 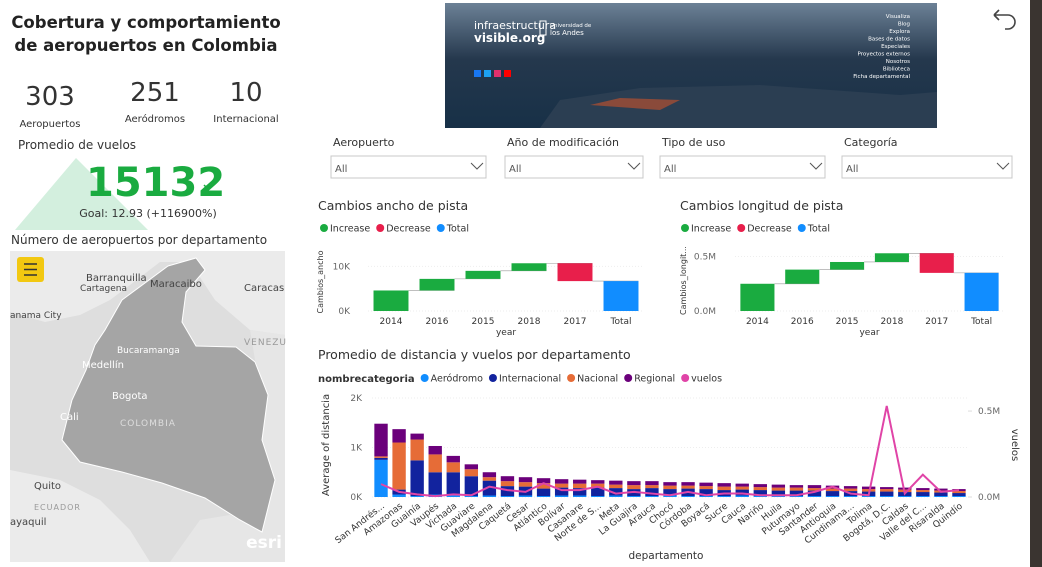 What do you see at coordinates (30, 269) in the screenshot?
I see `menu-icon` at bounding box center [30, 269].